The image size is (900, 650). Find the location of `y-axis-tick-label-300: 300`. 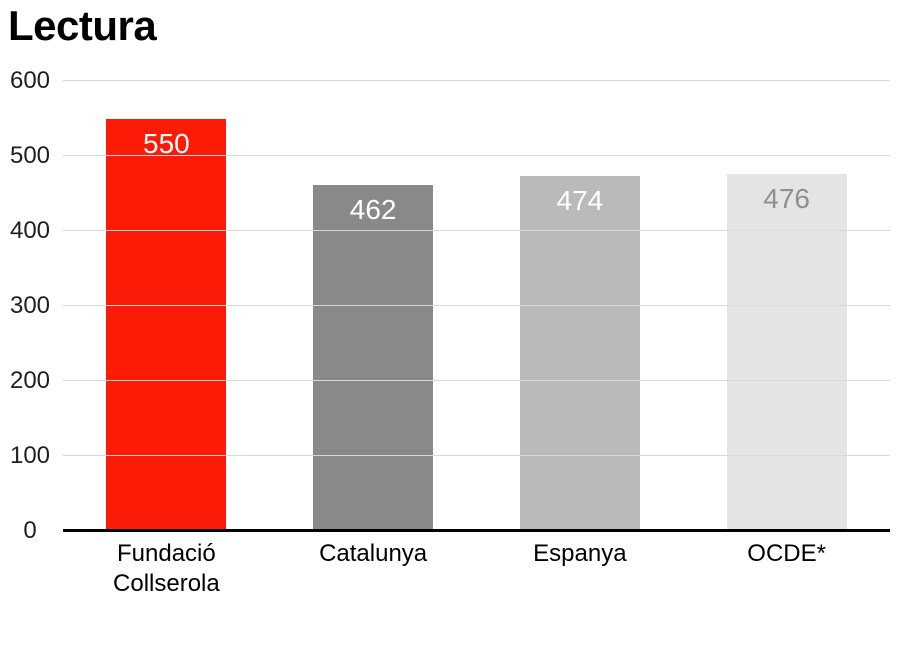

y-axis-tick-label-300: 300 is located at coordinates (30, 305).